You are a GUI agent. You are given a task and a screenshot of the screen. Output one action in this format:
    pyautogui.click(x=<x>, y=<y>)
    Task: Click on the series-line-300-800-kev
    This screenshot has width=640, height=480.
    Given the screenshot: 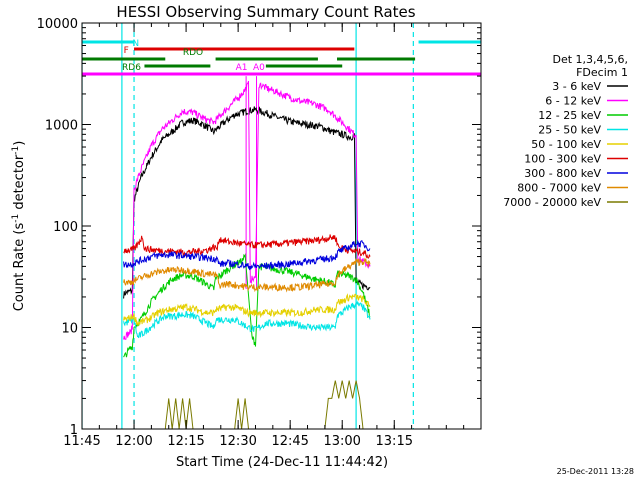 What is the action you would take?
    pyautogui.click(x=247, y=255)
    